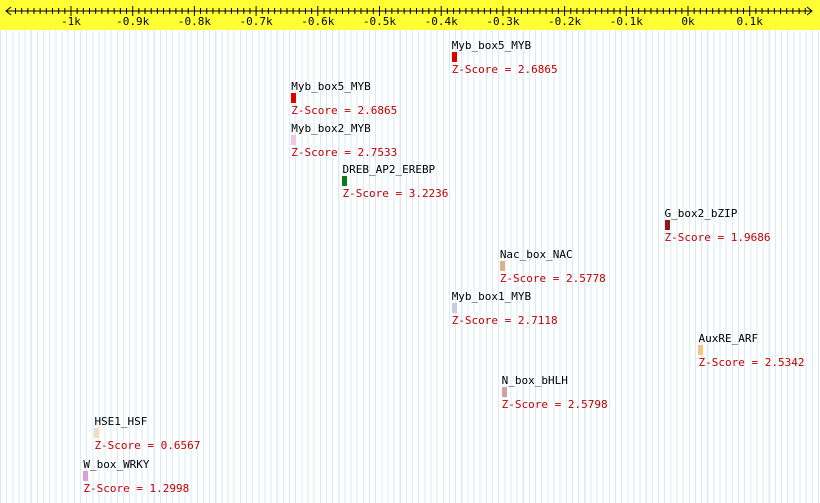  What do you see at coordinates (441, 21) in the screenshot?
I see `tick-label: -0.4k` at bounding box center [441, 21].